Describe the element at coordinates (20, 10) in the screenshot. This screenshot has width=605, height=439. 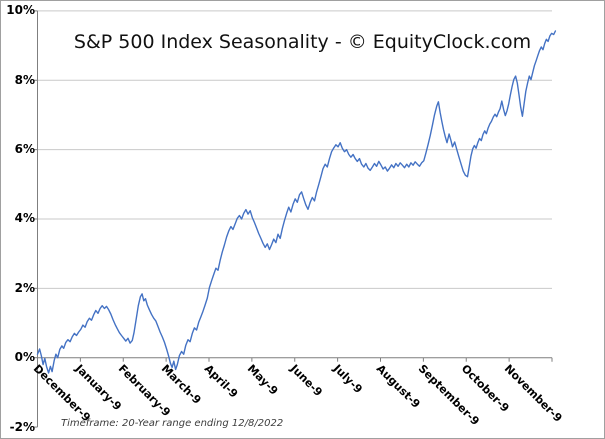
I see `y-axis-tick-label: 10%` at that location.